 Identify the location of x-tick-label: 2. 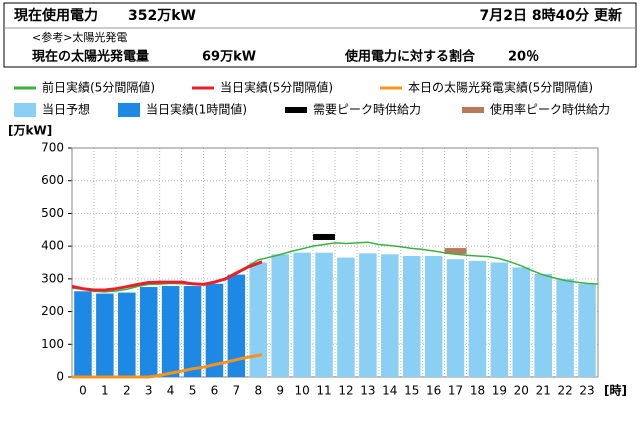
(127, 391).